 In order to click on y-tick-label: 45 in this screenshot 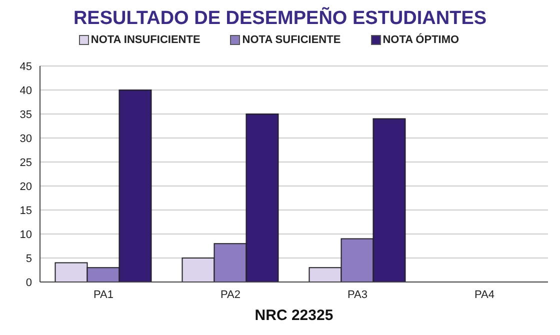, I will do `click(26, 66)`.